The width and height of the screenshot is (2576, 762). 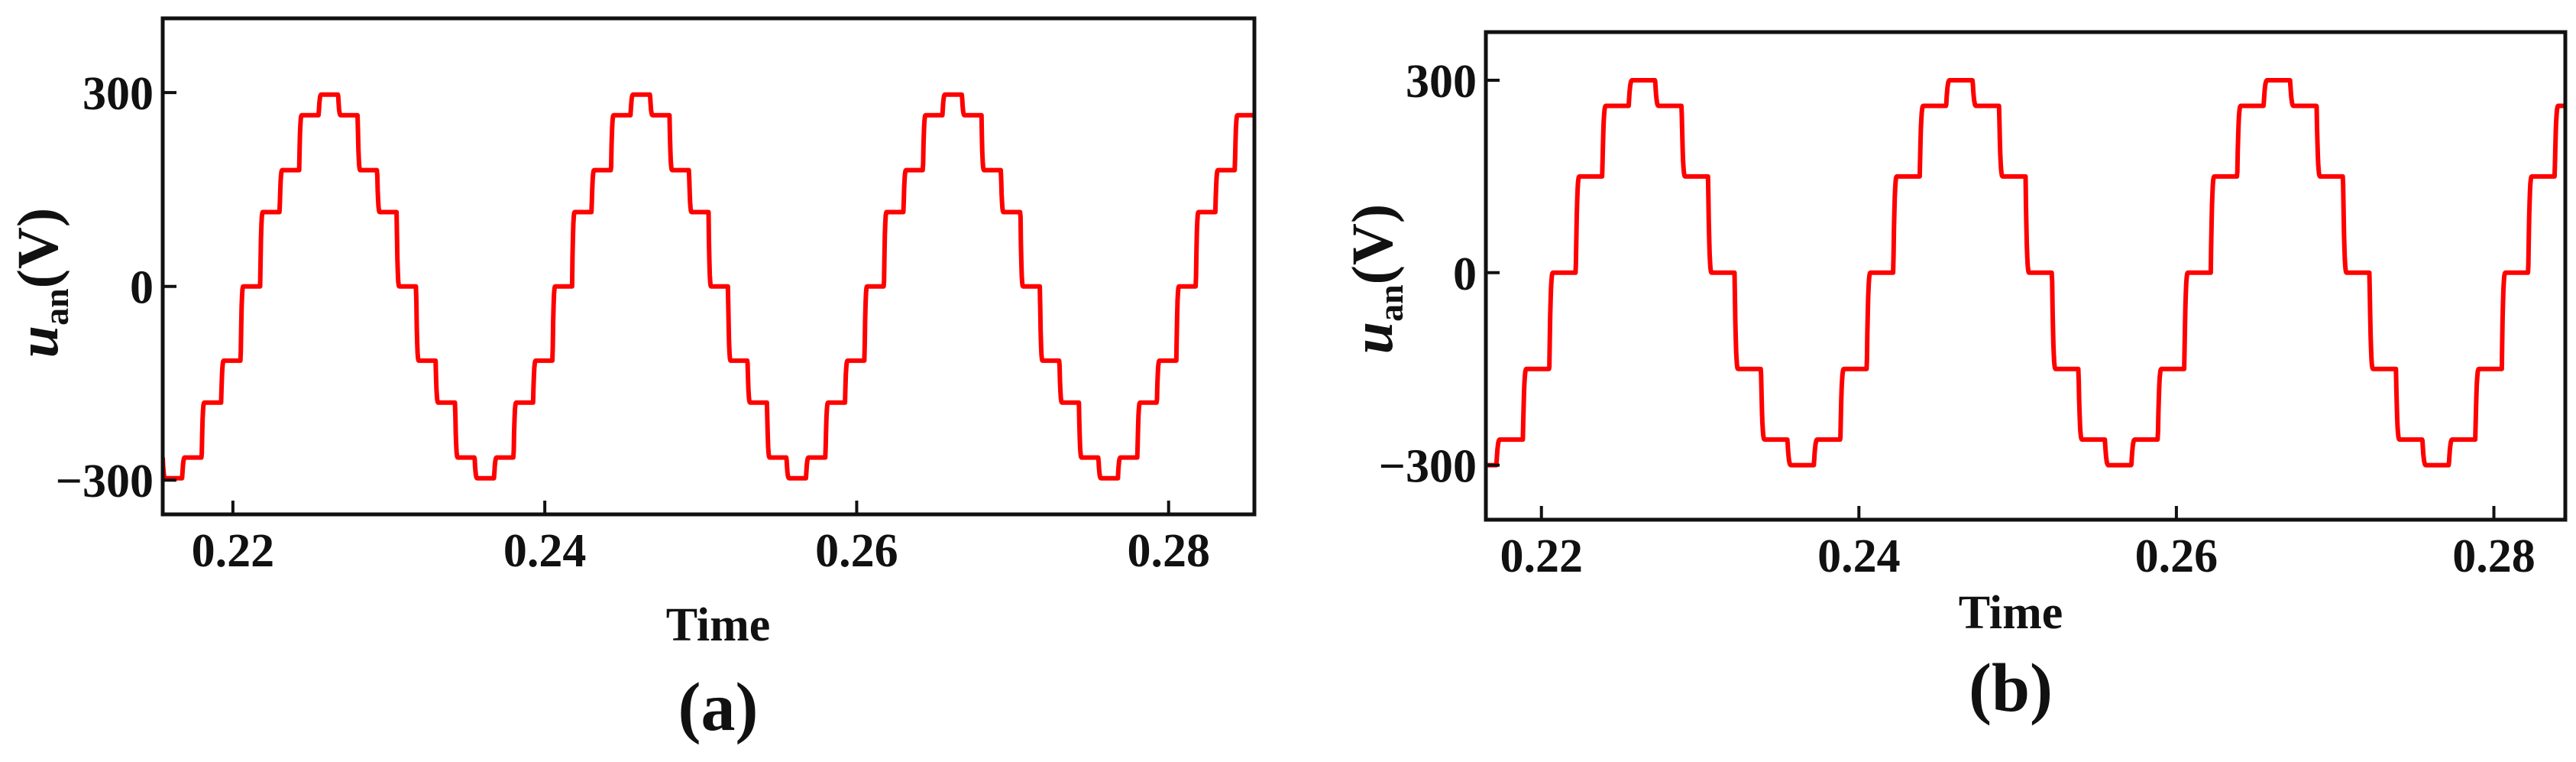 I want to click on x-tick-label-a: 0.24, so click(x=545, y=551).